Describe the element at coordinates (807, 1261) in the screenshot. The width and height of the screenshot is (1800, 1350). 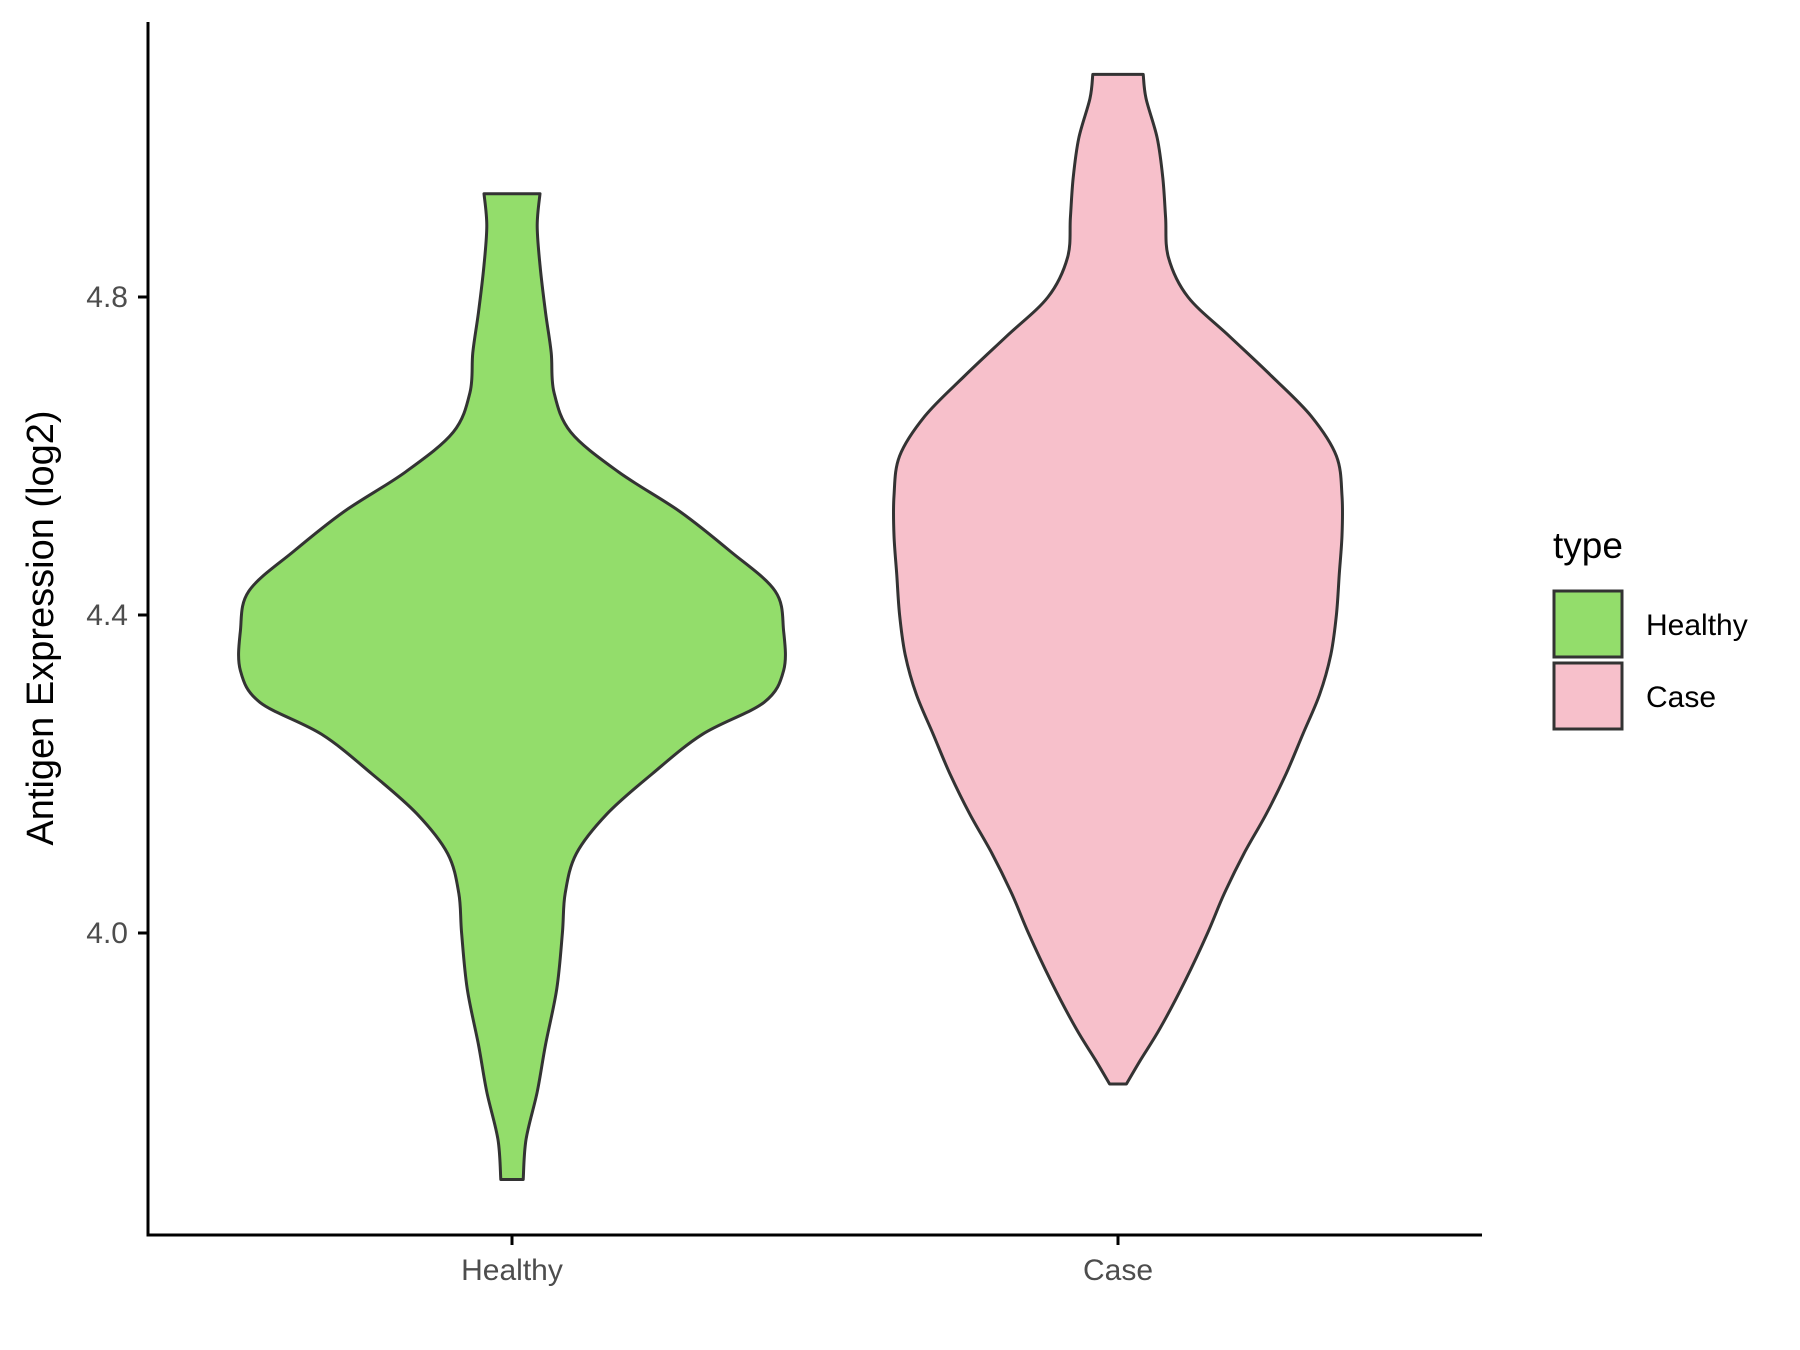
I see `x-ticks: Healthy Case` at that location.